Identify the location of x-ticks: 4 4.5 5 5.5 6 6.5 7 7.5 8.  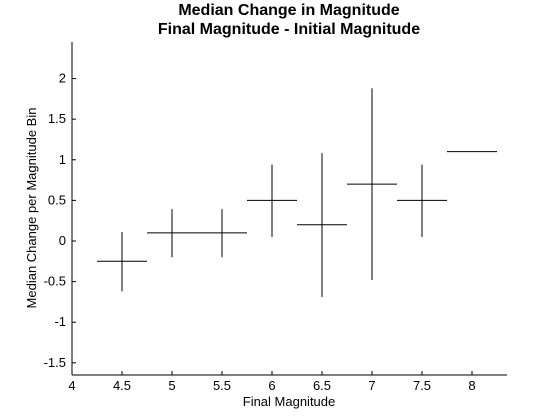
(272, 382).